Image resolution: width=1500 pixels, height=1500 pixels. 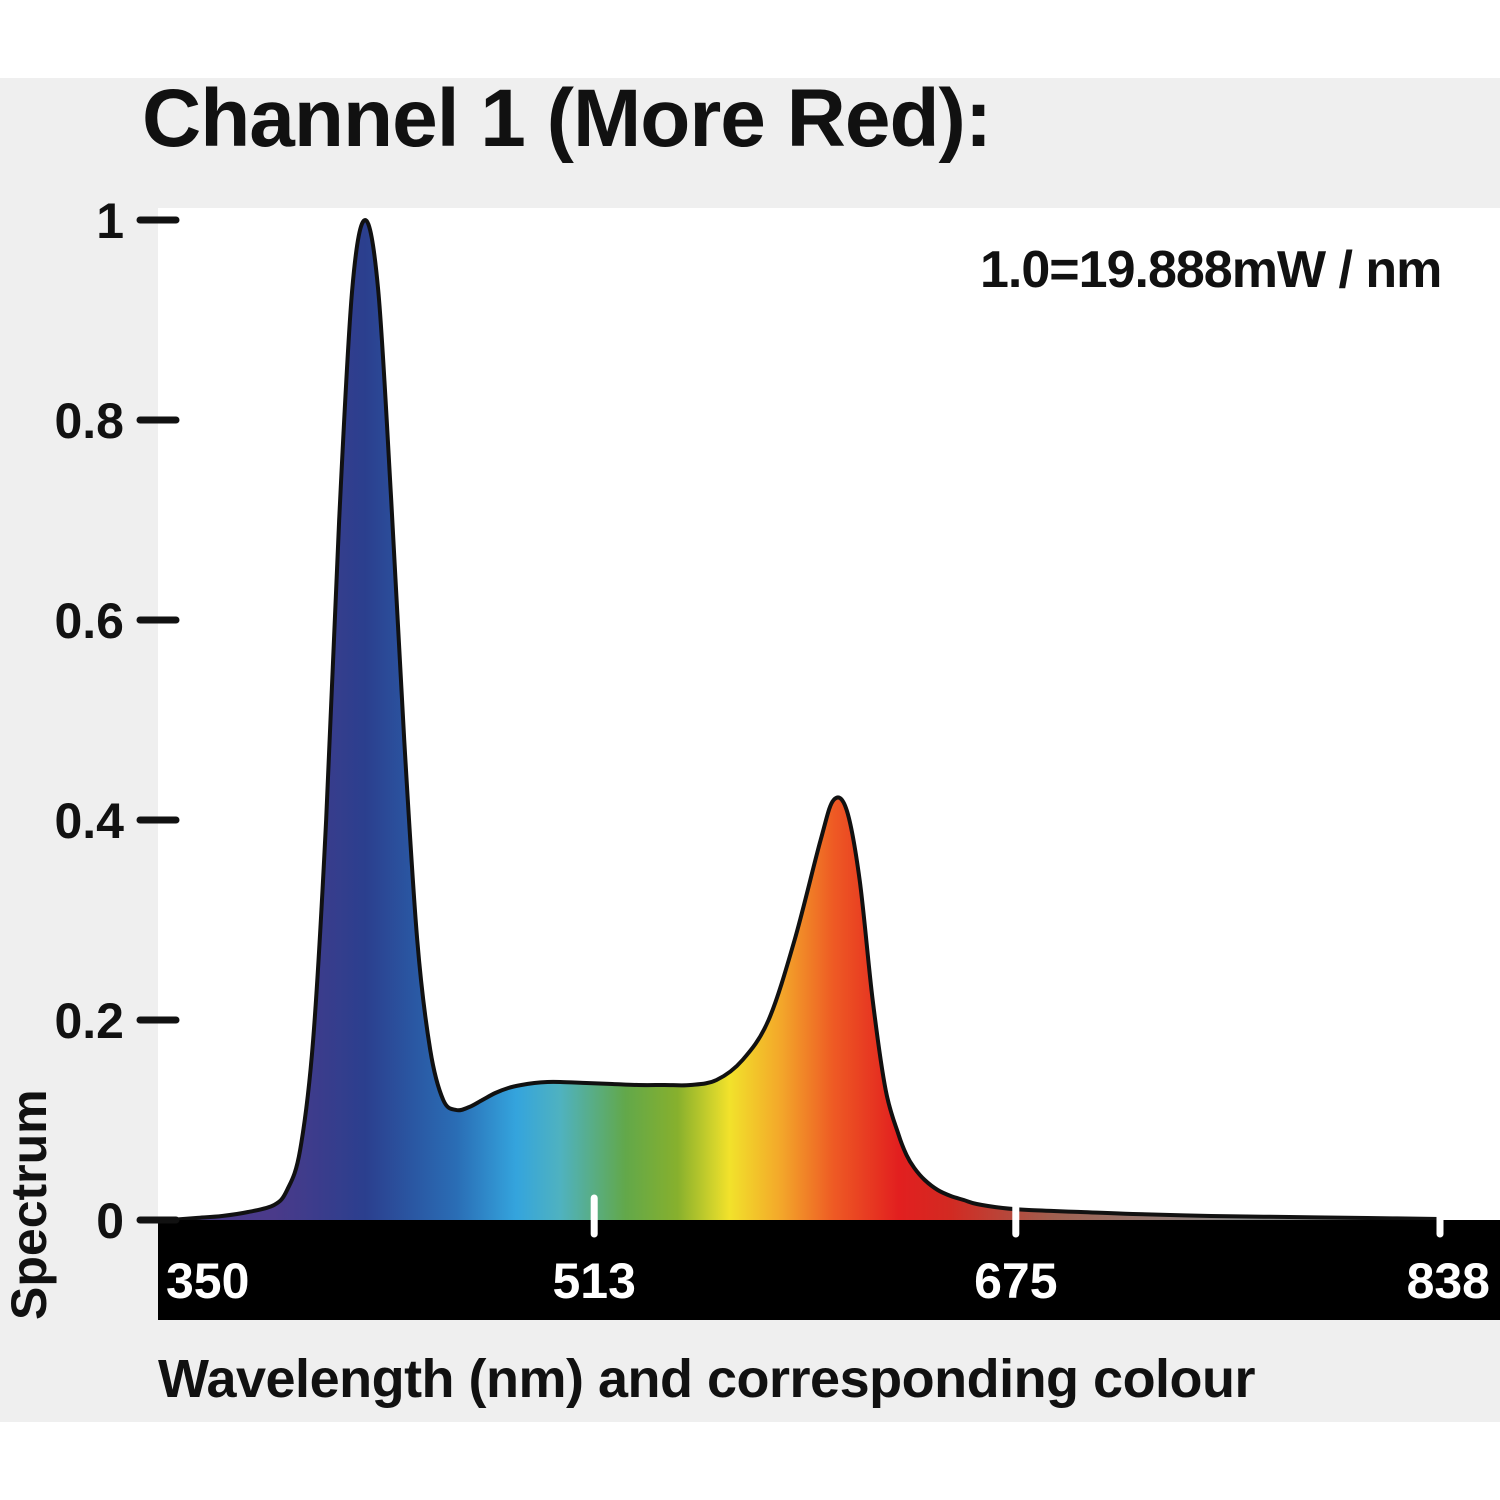 I want to click on x-tick-label: 350, so click(x=207, y=1281).